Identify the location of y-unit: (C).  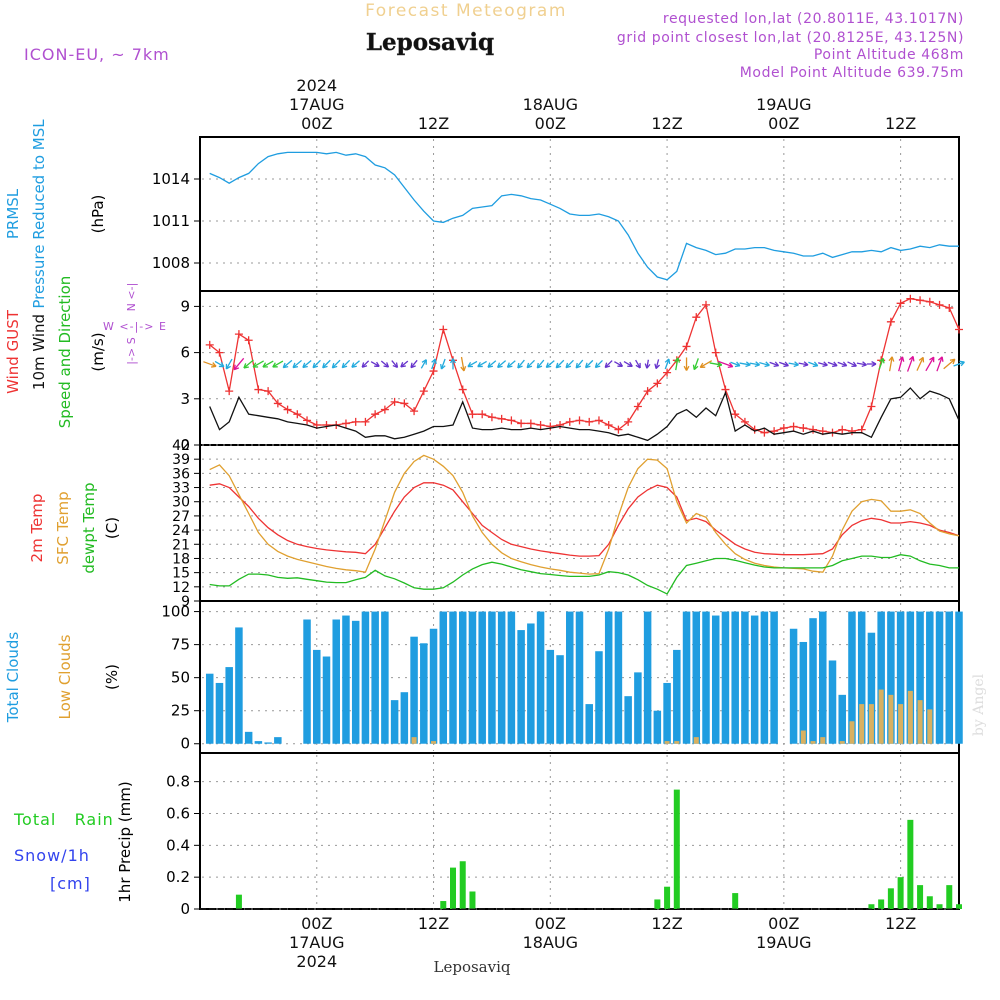
(112, 528).